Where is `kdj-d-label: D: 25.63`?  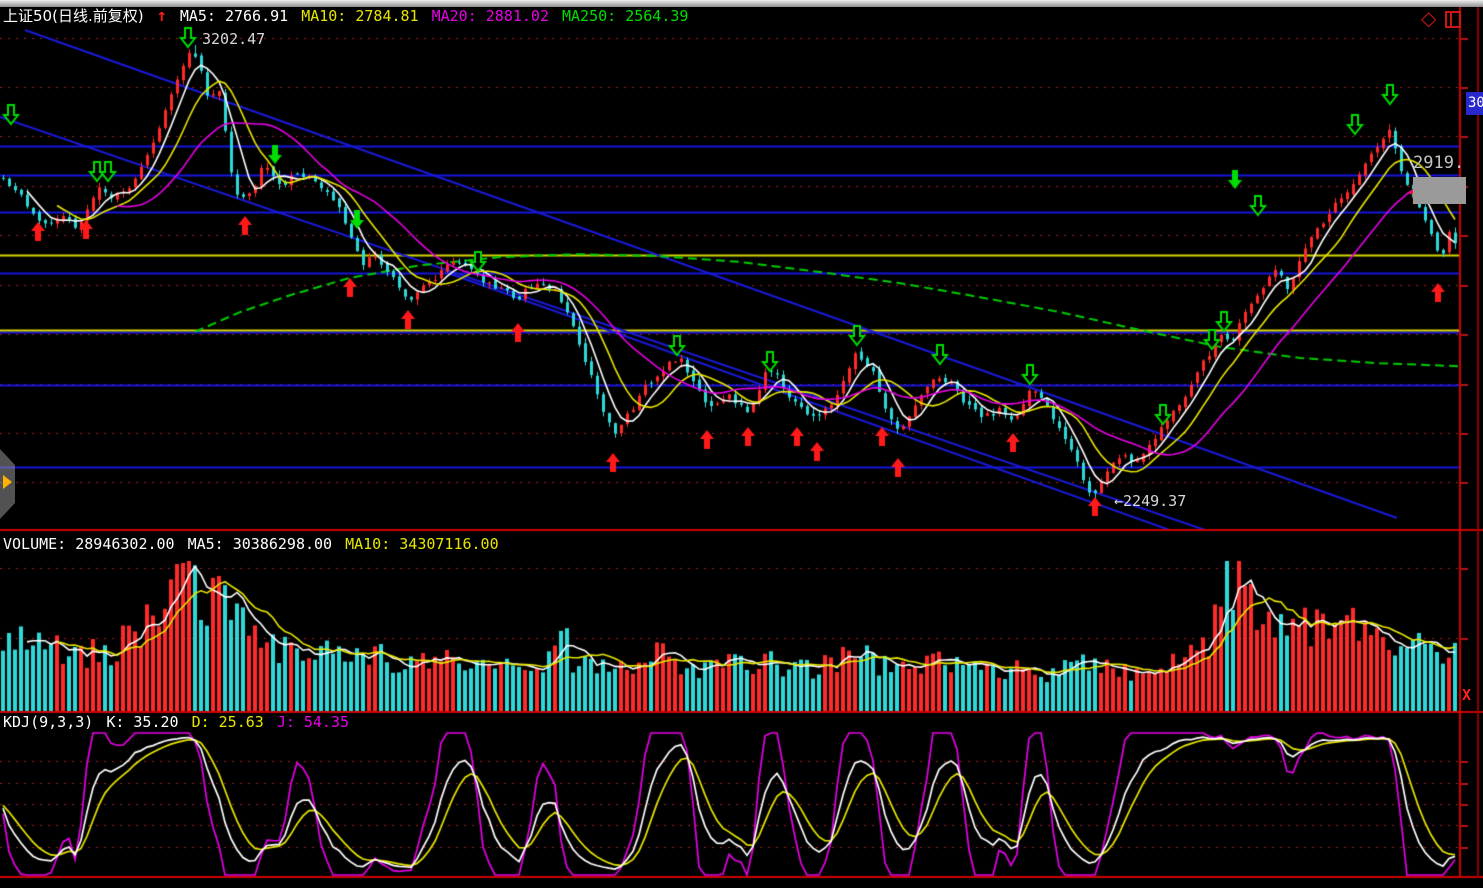 kdj-d-label: D: 25.63 is located at coordinates (227, 722).